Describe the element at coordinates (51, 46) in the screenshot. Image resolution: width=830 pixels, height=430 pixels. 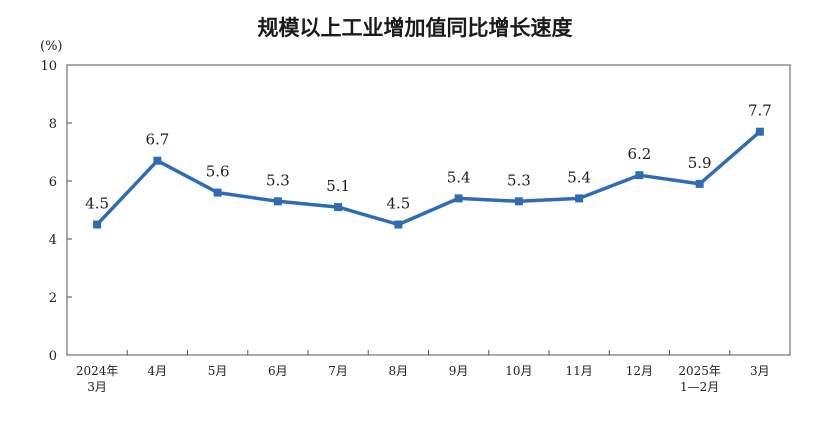
I see `y-axis-unit: (%)` at that location.